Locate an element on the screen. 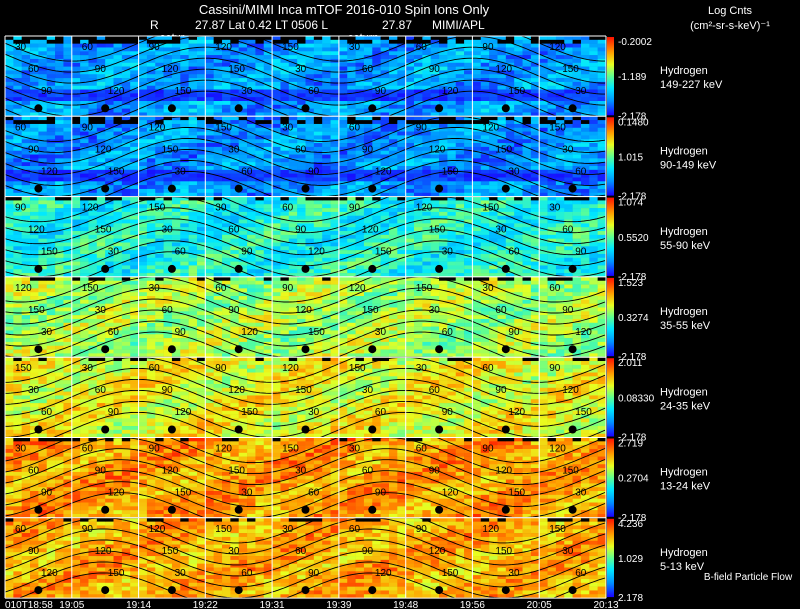 The image size is (800, 609). contour-label: 150 is located at coordinates (557, 127).